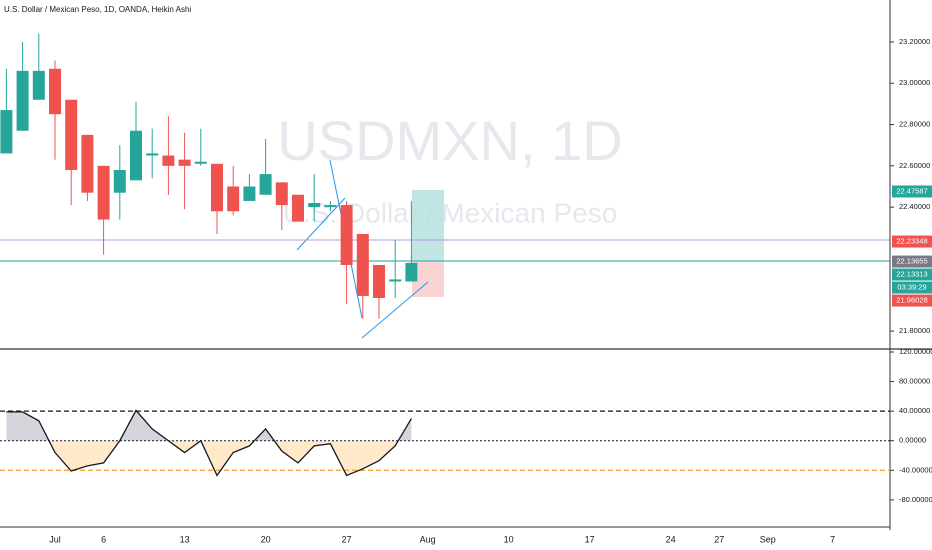 Image resolution: width=932 pixels, height=550 pixels. I want to click on y-tick-label: 23.00000, so click(914, 82).